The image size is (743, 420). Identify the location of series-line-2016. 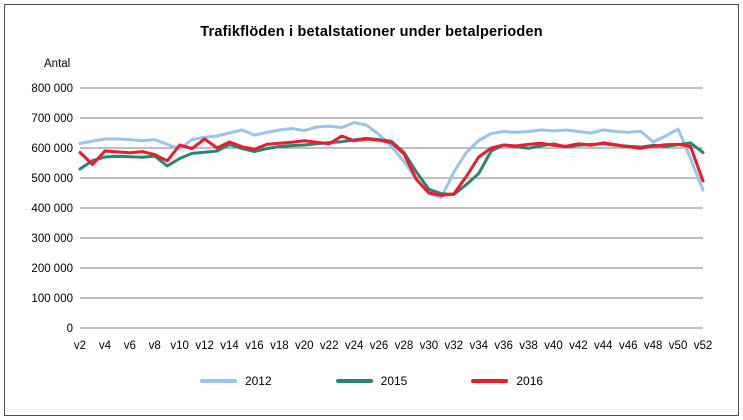
(391, 165).